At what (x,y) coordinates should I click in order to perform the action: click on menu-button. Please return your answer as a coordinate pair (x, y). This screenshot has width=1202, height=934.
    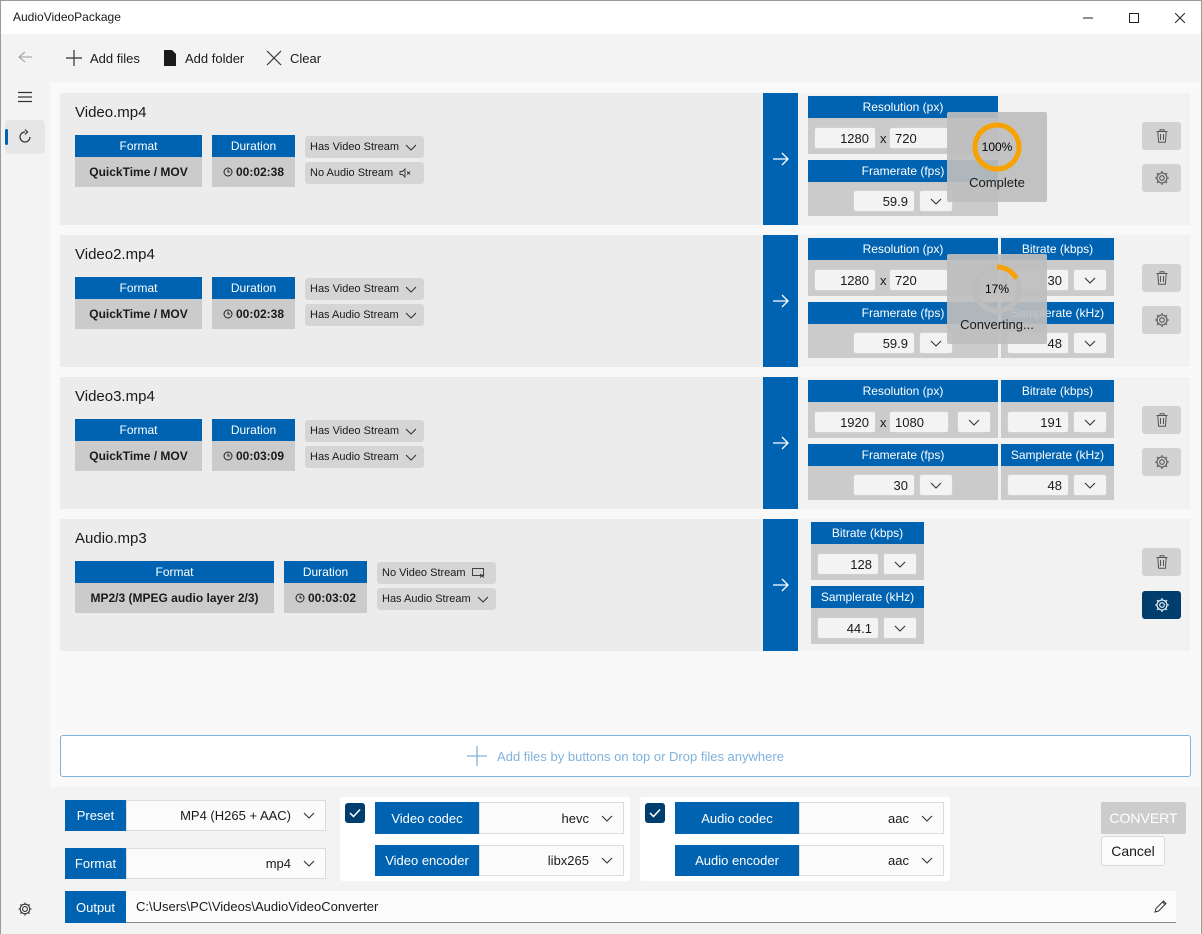
    Looking at the image, I should click on (25, 97).